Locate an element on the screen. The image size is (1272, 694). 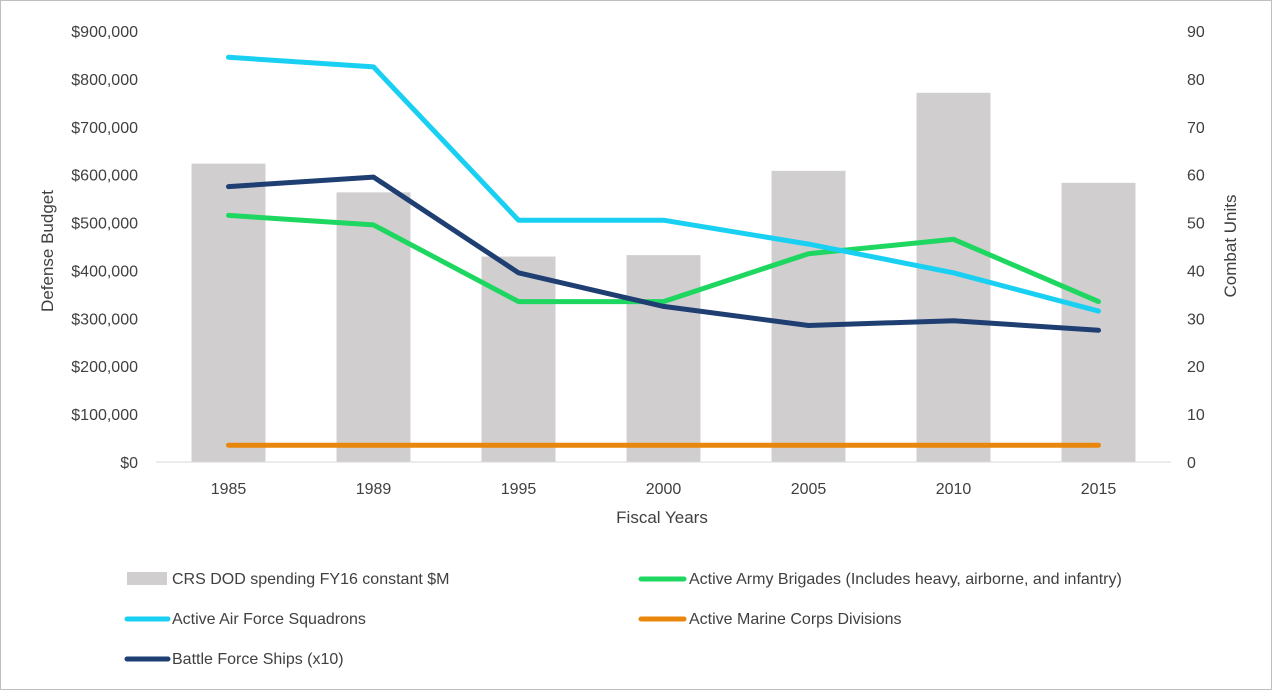
x-axis-title: Fiscal Years is located at coordinates (662, 517).